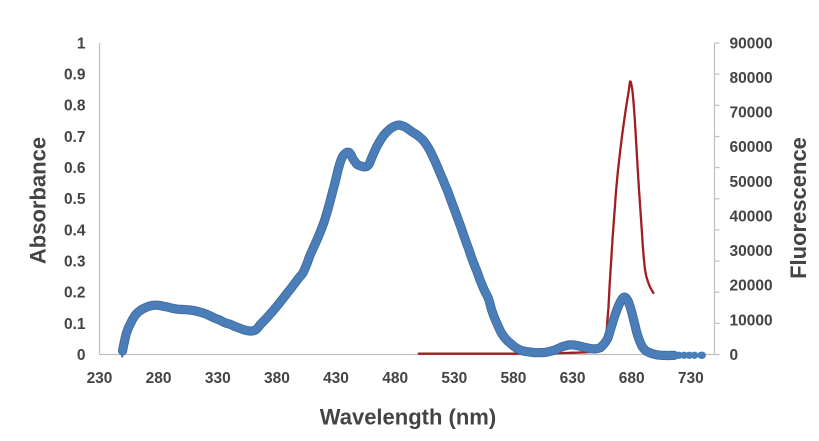  What do you see at coordinates (751, 217) in the screenshot?
I see `svg-text: 40000` at bounding box center [751, 217].